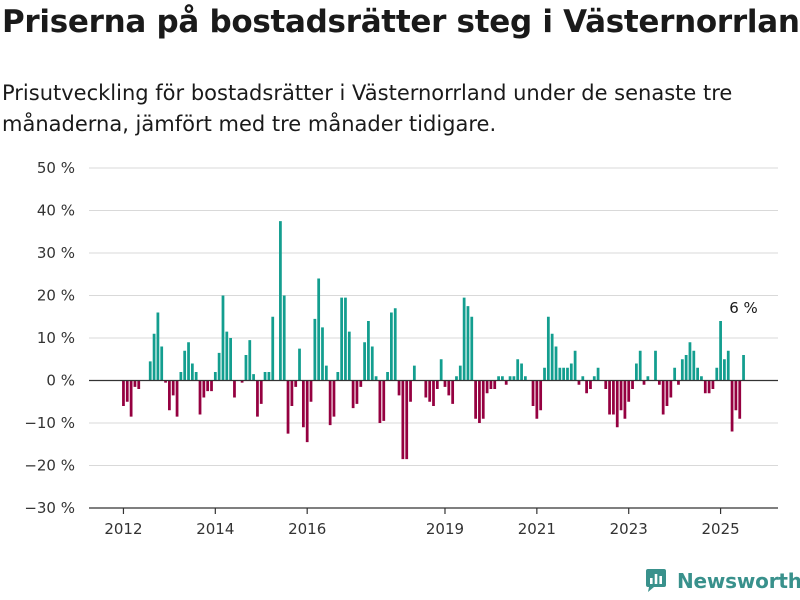 The image size is (800, 600). I want to click on brand-name: Newsworthy, so click(738, 581).